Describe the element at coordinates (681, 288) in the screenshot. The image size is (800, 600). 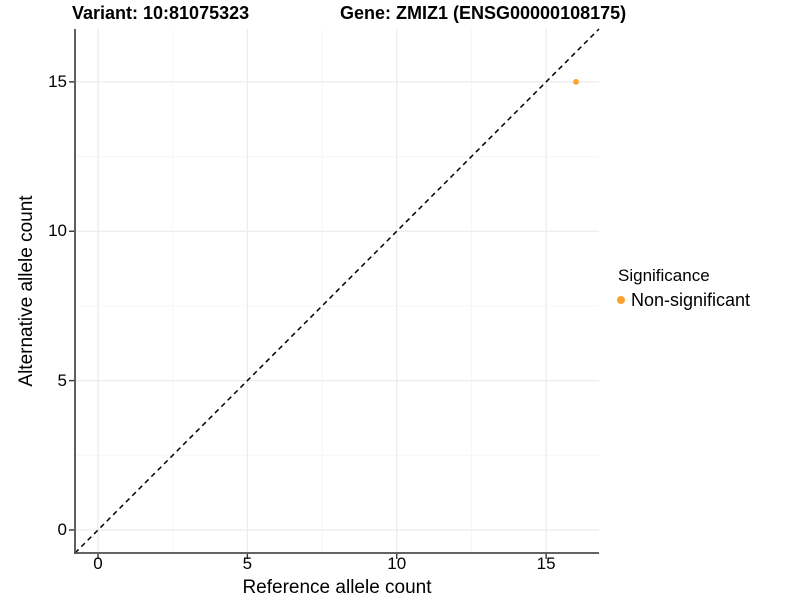
I see `legend: Significance Non-significant` at that location.